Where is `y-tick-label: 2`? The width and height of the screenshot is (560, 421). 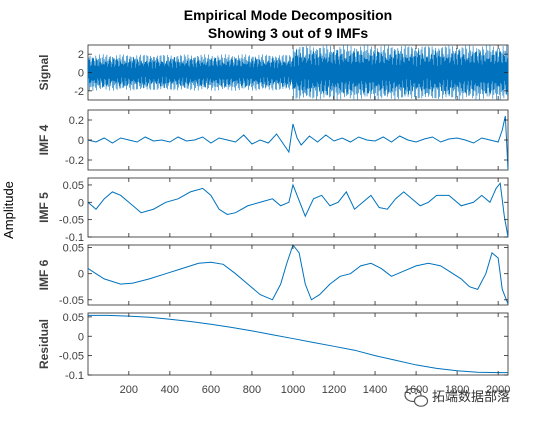 y-tick-label: 2 is located at coordinates (81, 55).